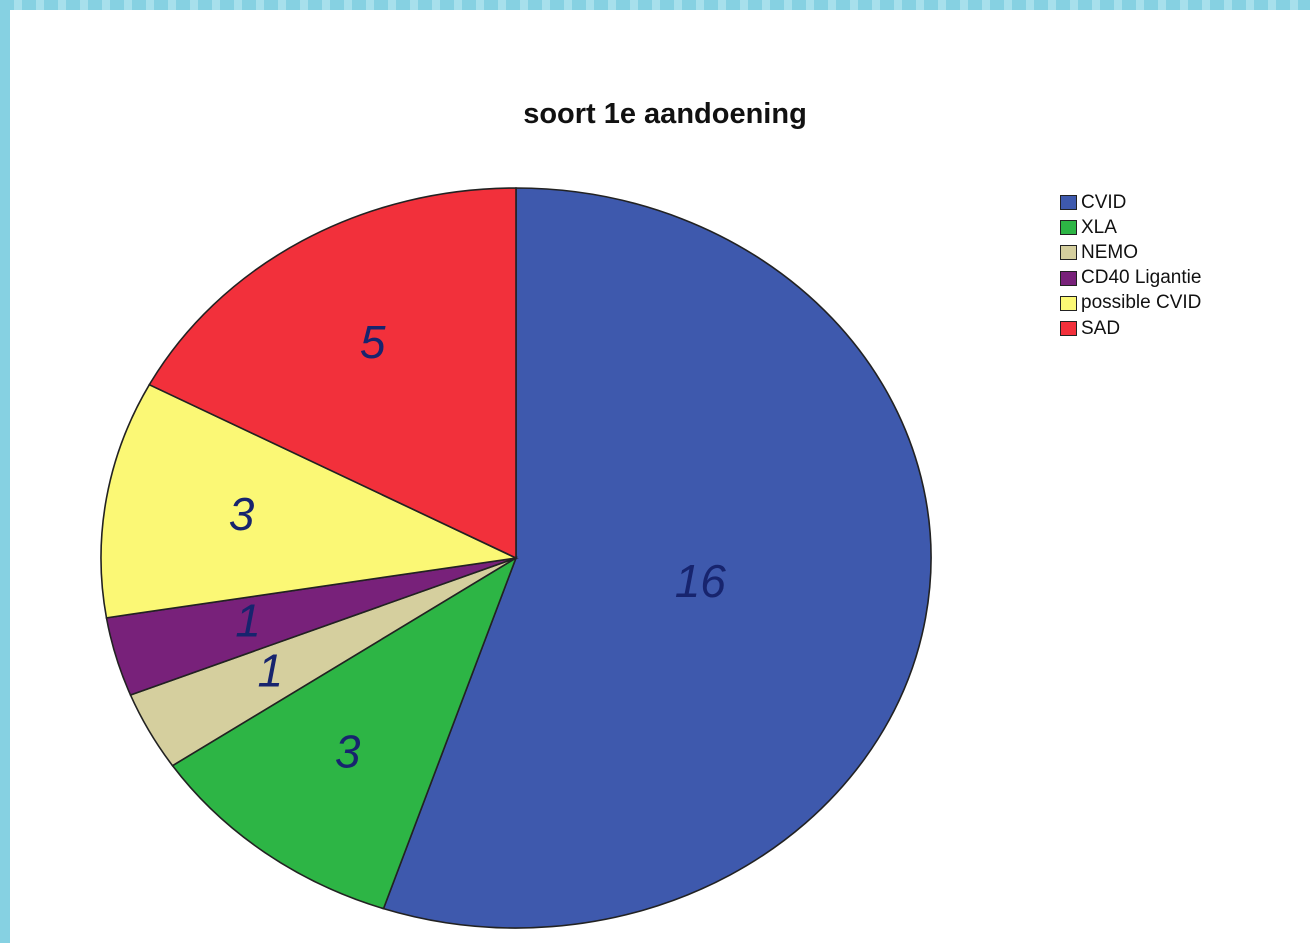 The height and width of the screenshot is (943, 1310). Describe the element at coordinates (665, 114) in the screenshot. I see `chart-title: soort 1e aandoening` at that location.